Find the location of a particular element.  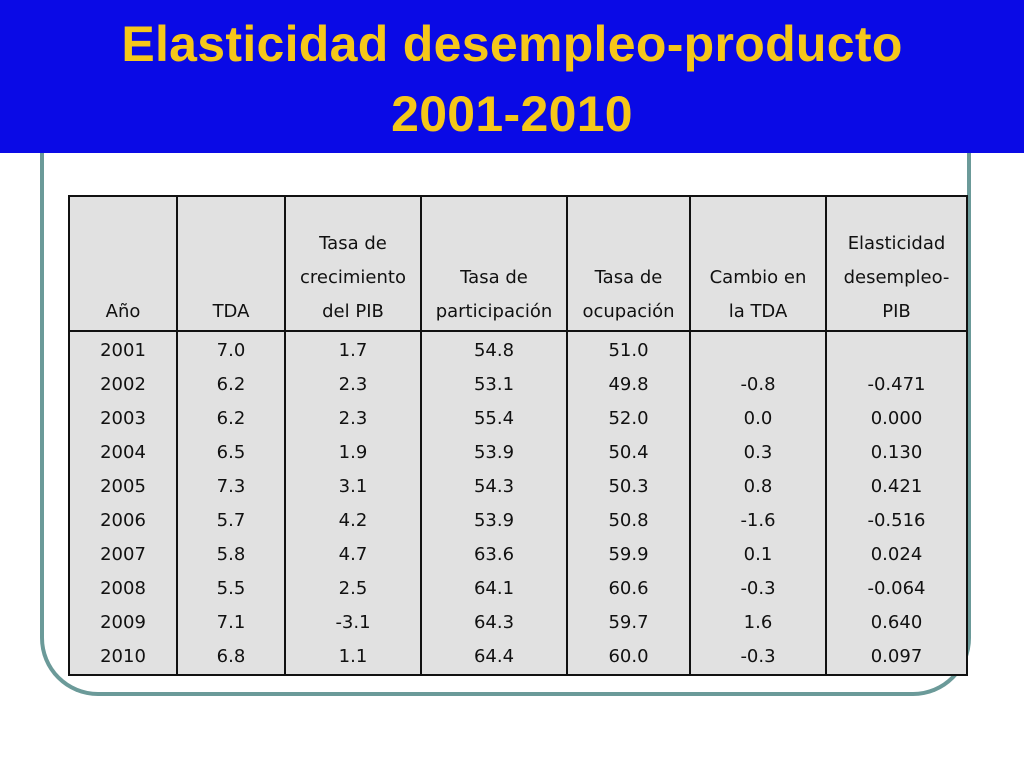

table-row: 2007 5.8 4.7 63.6 59.9 0.1 0.024 is located at coordinates (518, 555).